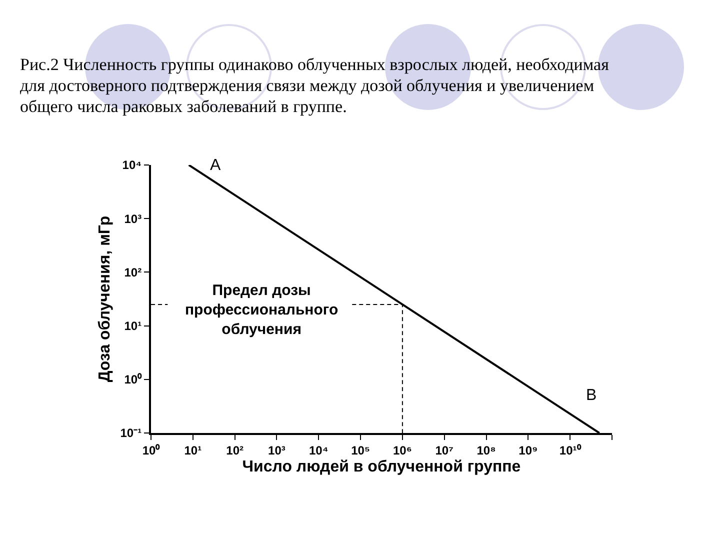 The height and width of the screenshot is (540, 720). I want to click on x-tick-label: 10⁵, so click(360, 450).